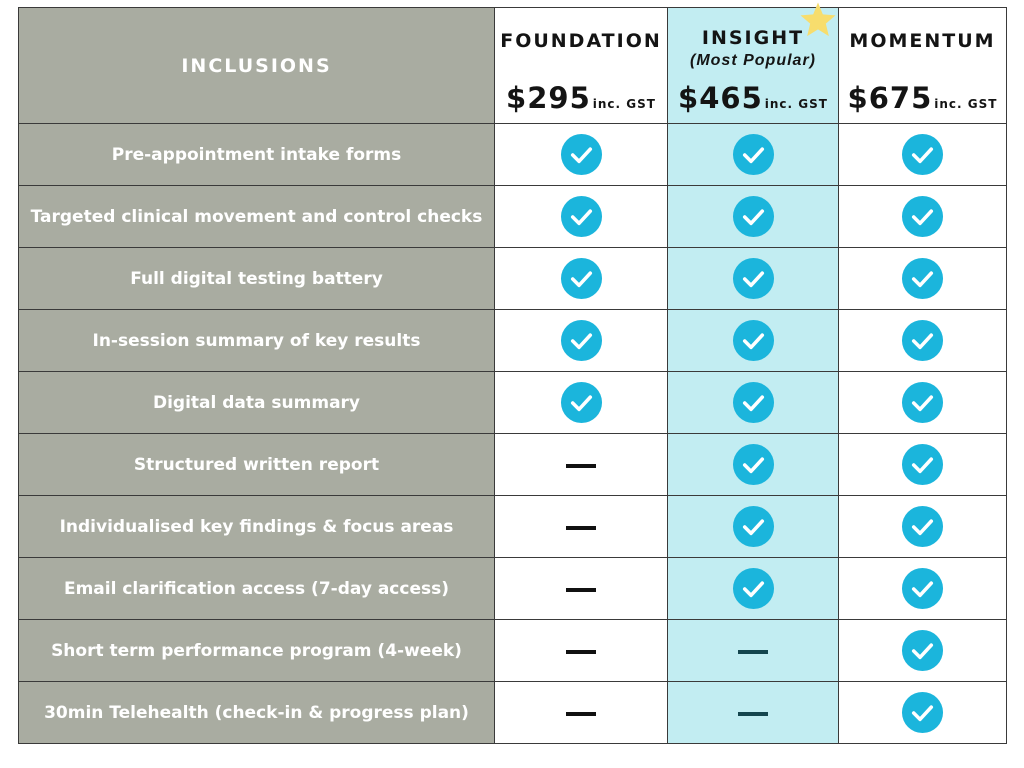 Image resolution: width=1024 pixels, height=768 pixels. I want to click on tier-name: MOMENTUM, so click(922, 41).